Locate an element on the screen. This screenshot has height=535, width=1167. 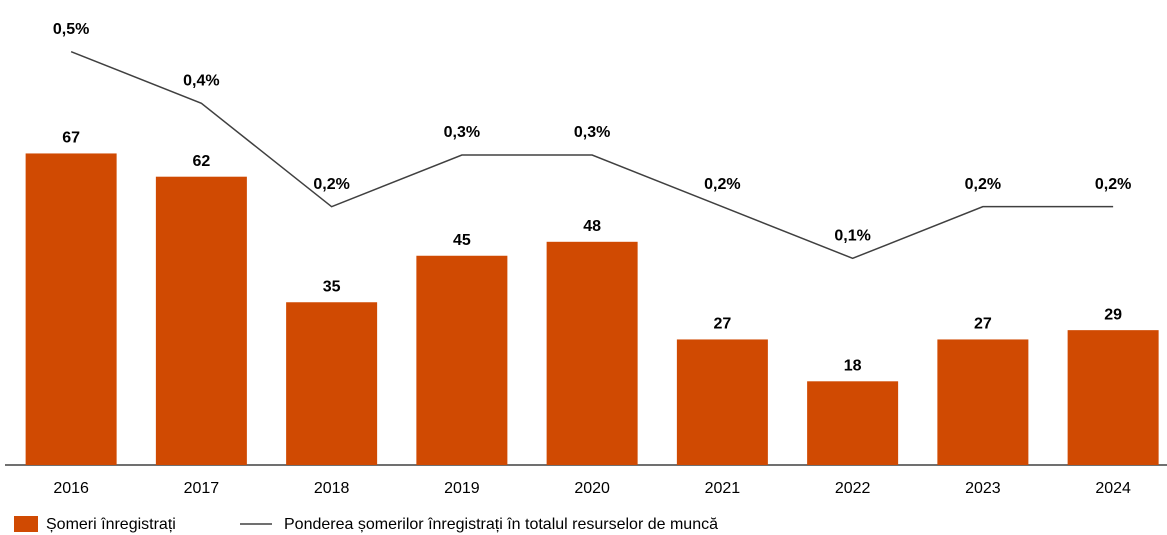
x-tick-label: 2021 is located at coordinates (723, 488).